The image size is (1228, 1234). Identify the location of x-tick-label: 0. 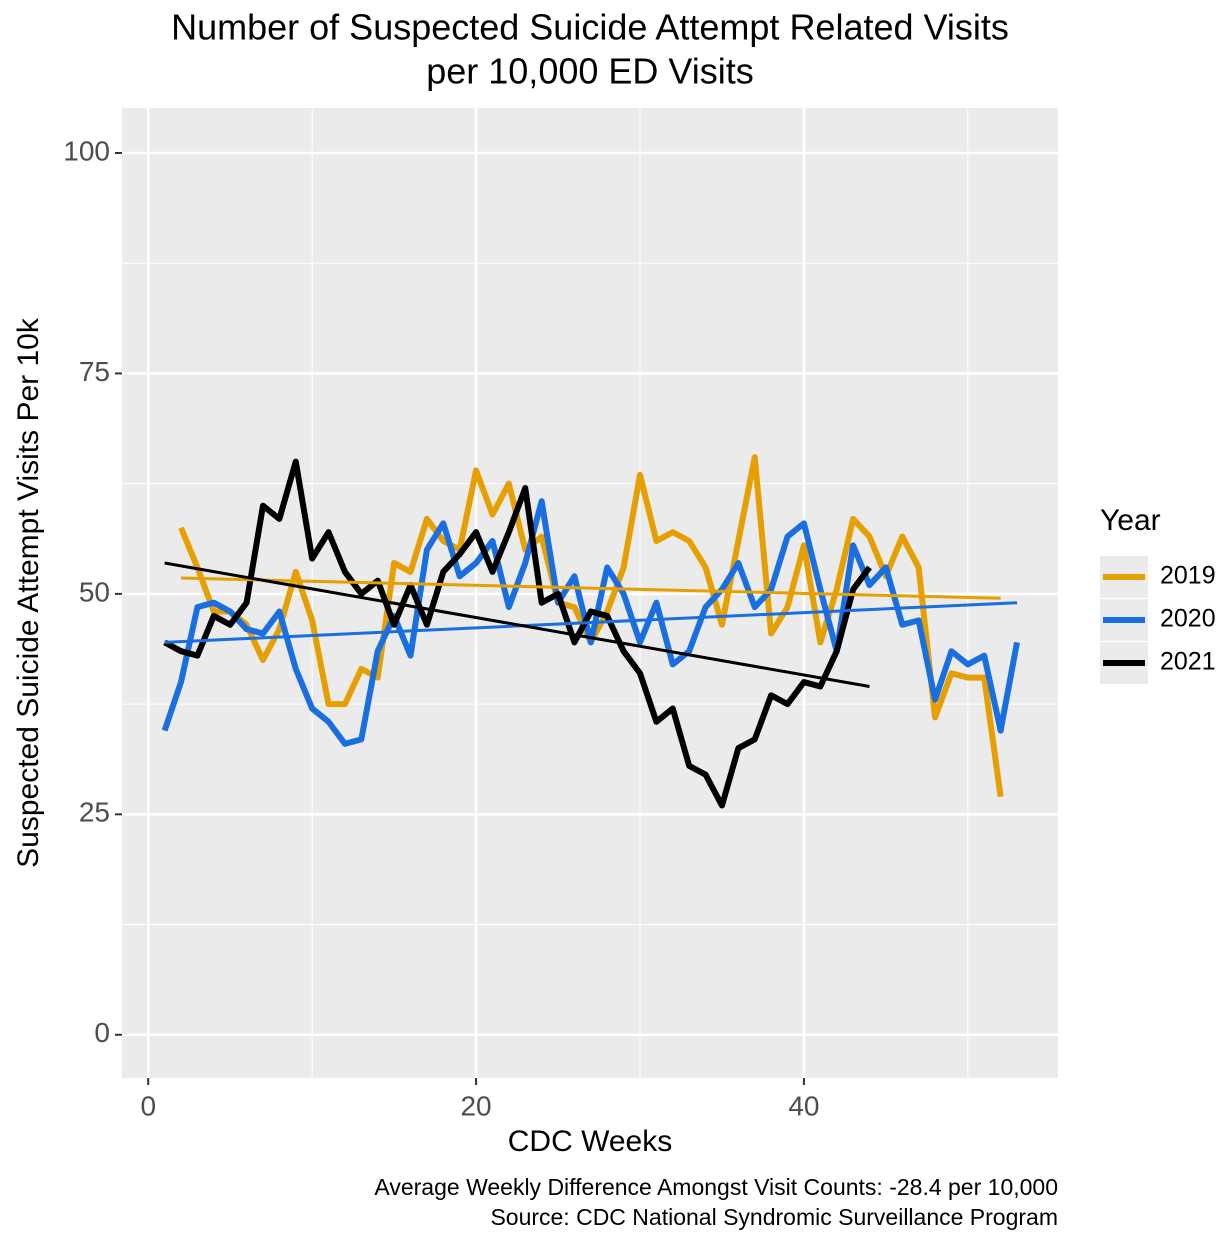
(148, 1105).